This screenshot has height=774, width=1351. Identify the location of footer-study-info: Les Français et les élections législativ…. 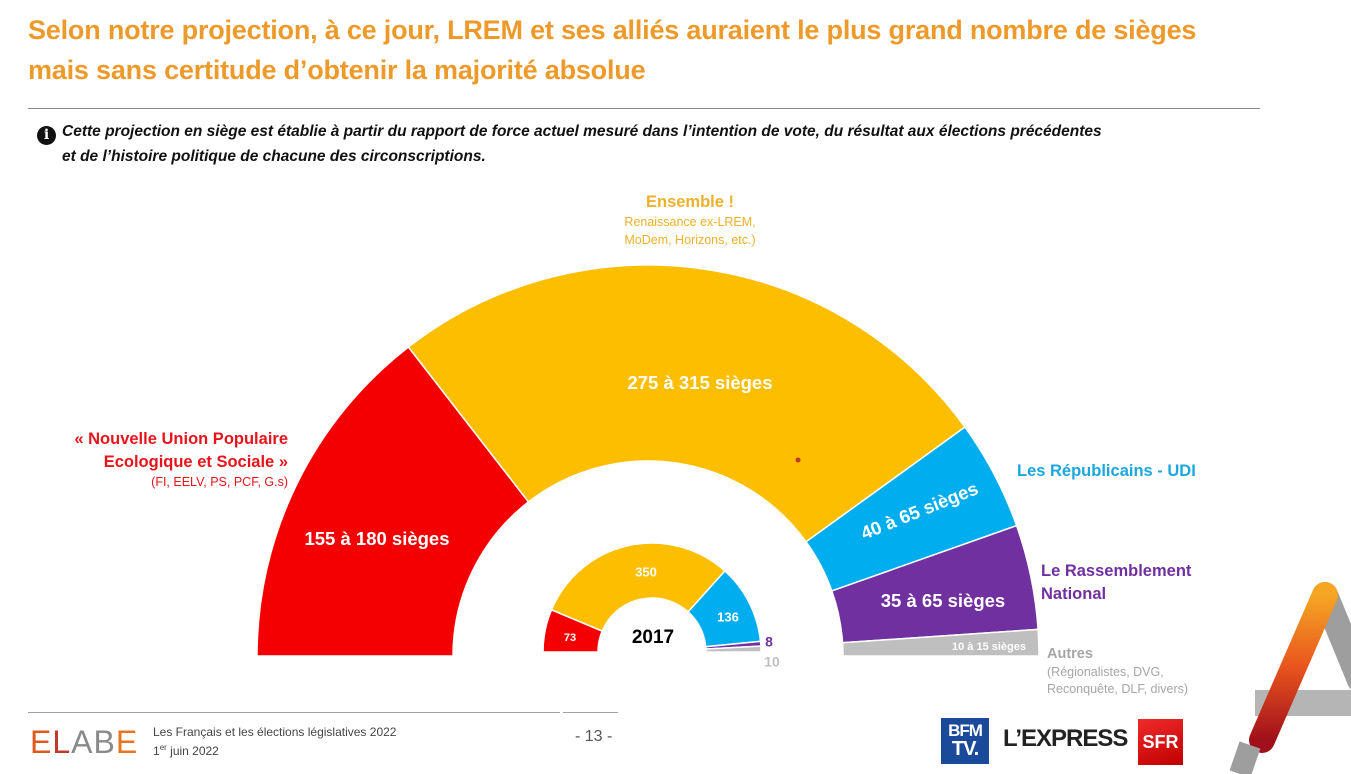
(274, 741).